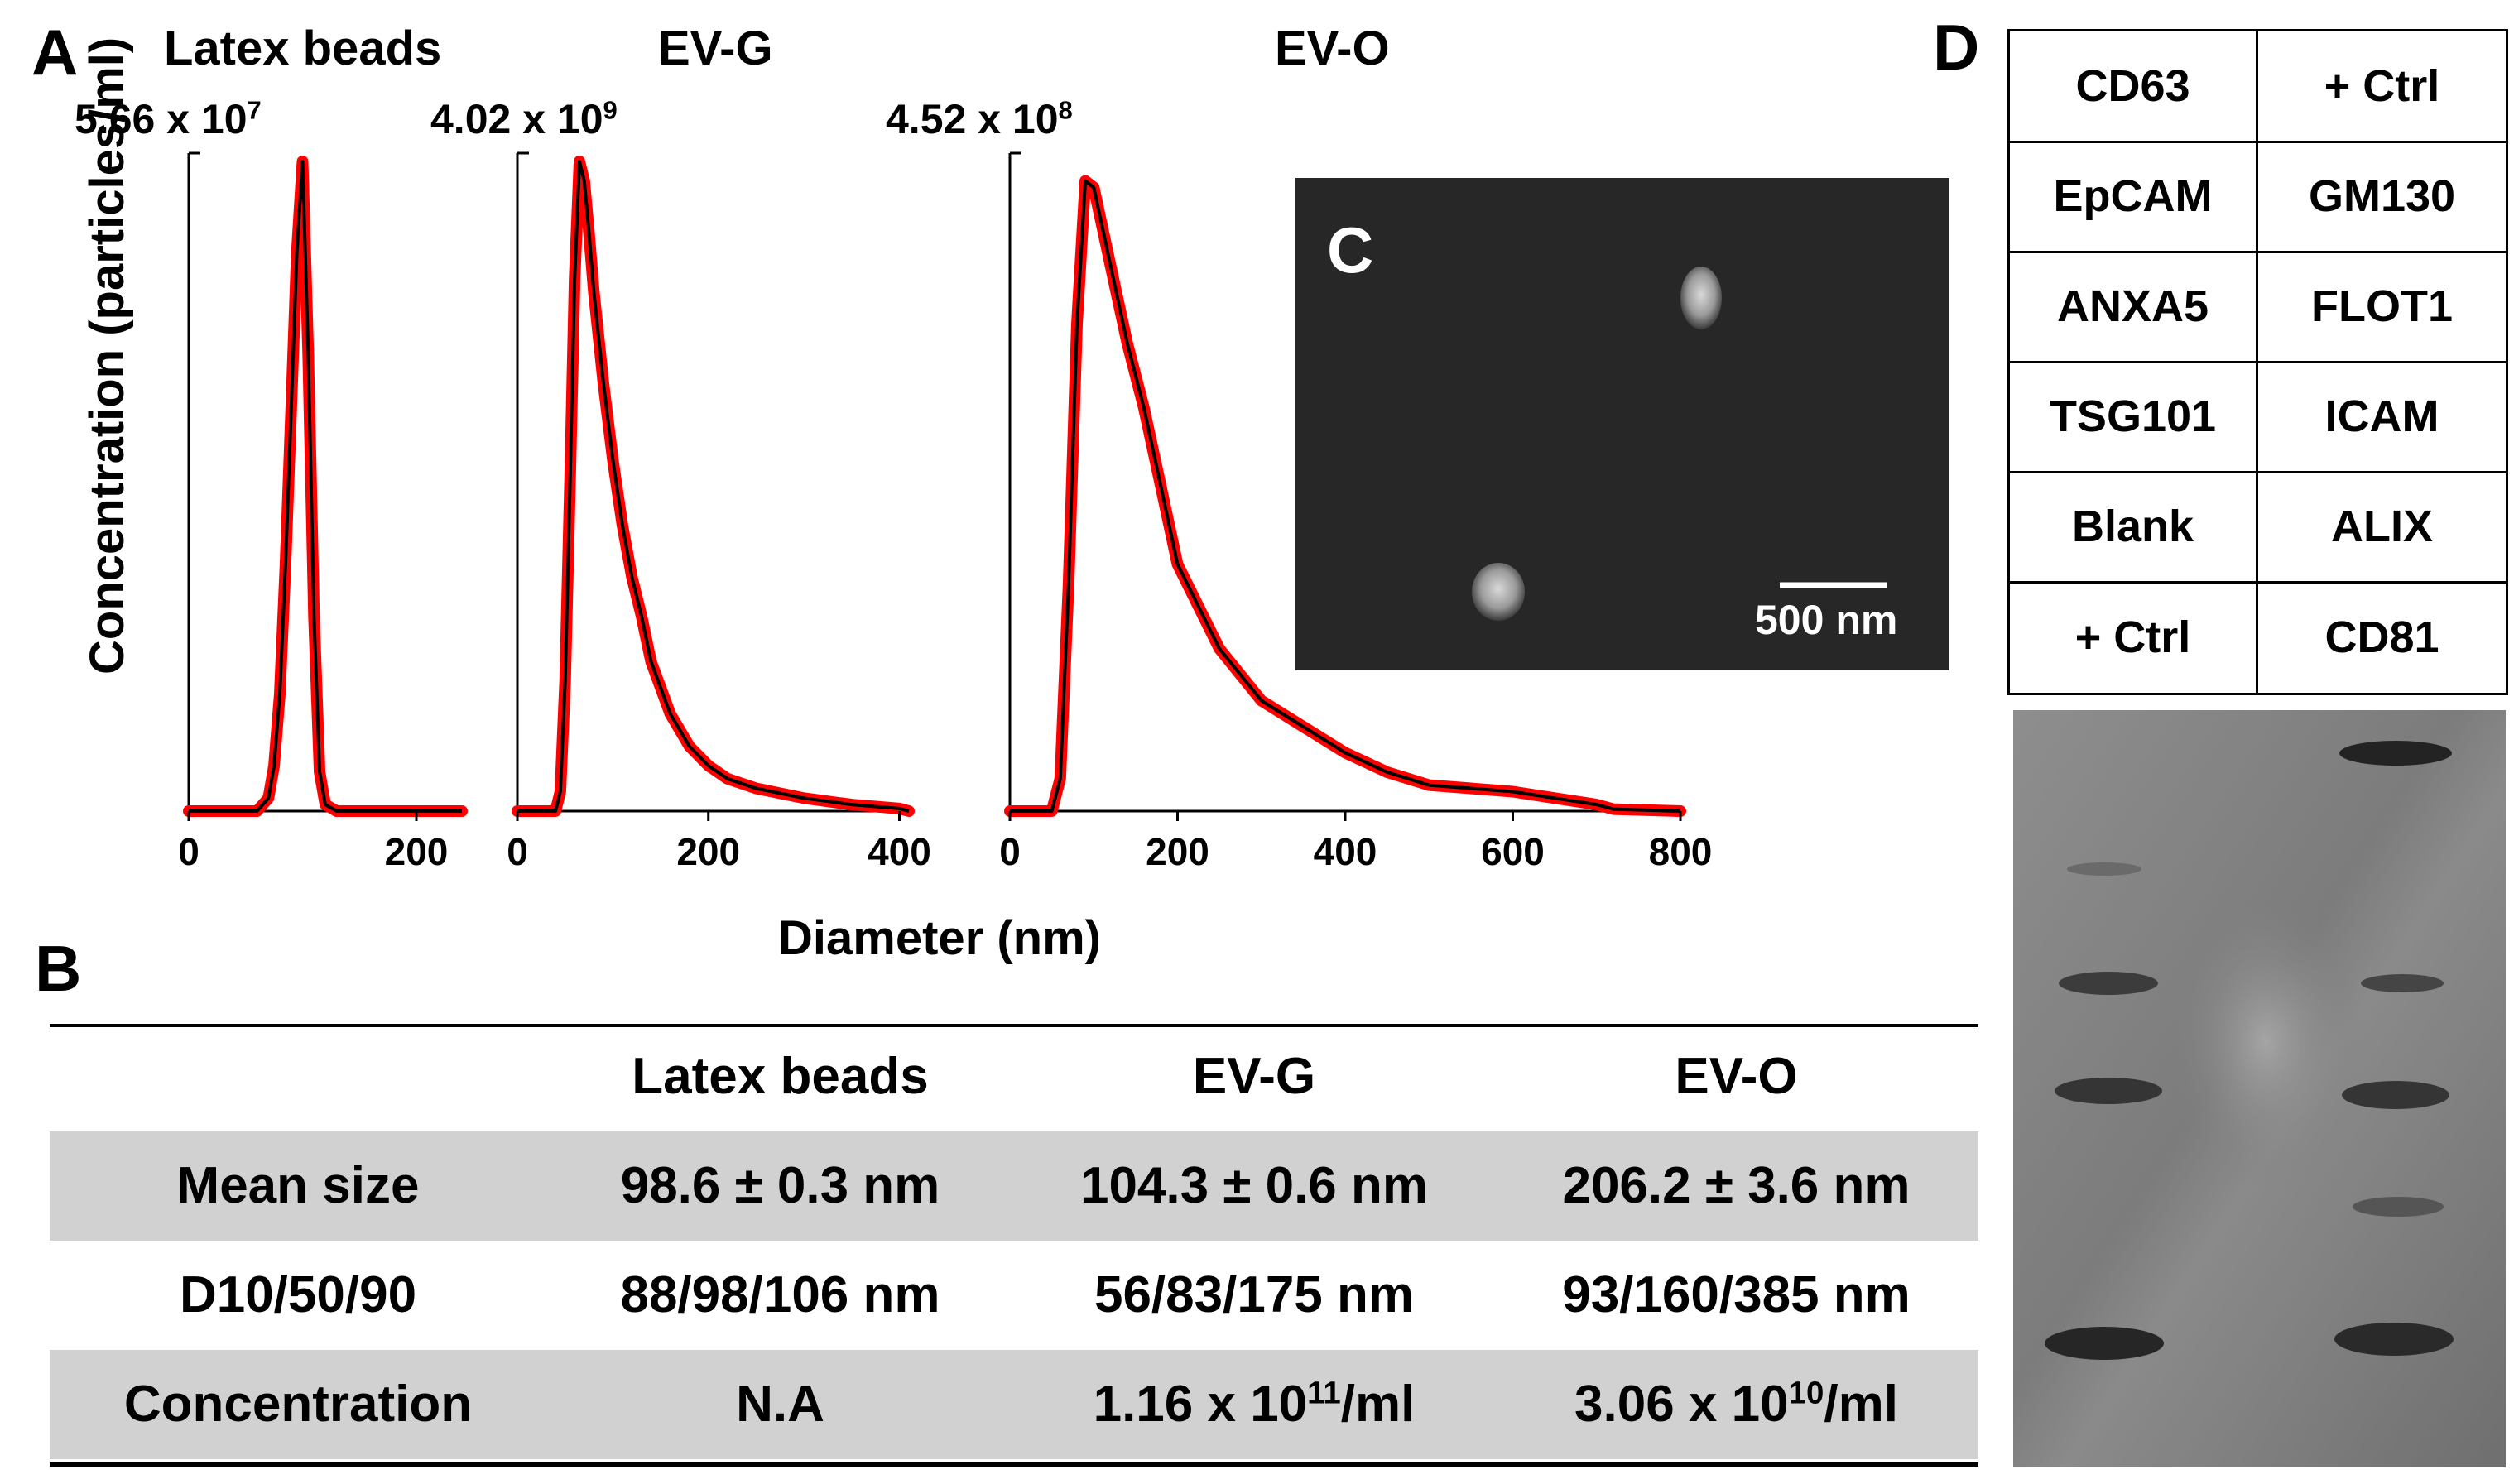  I want to click on row-label: Mean size, so click(298, 1185).